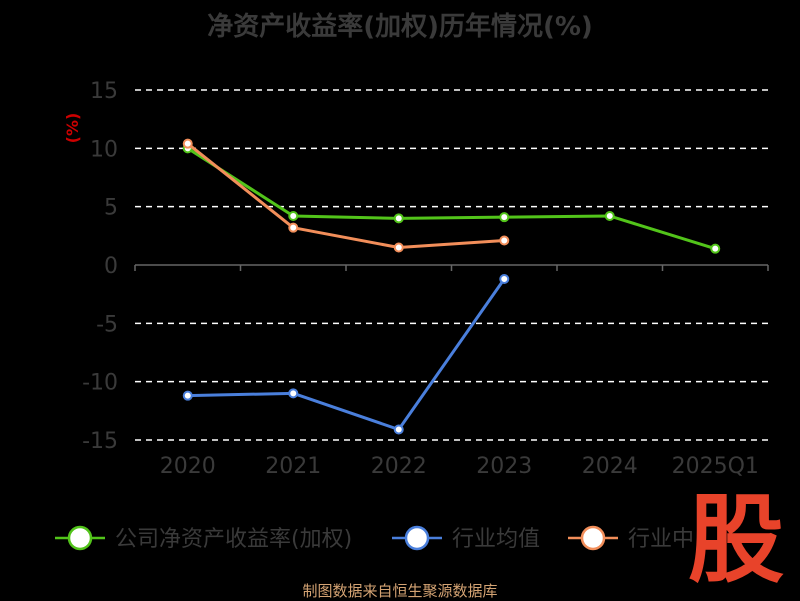  I want to click on chart-title: 净资产收益率(加权)历年情况(%), so click(400, 27).